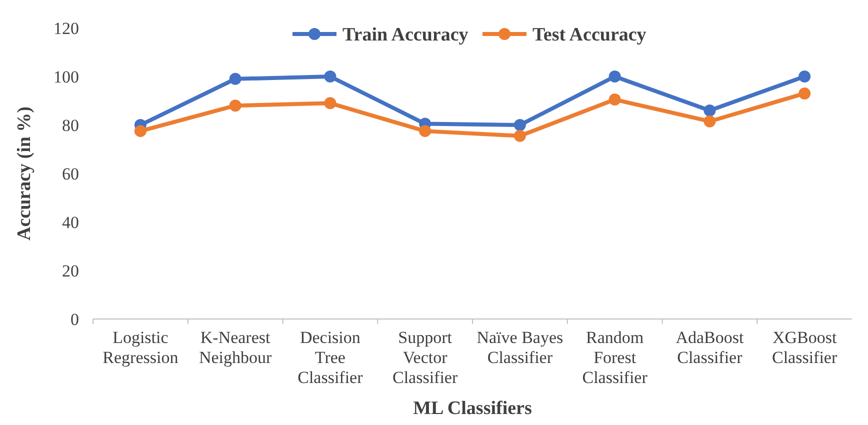 The image size is (868, 425). What do you see at coordinates (70, 222) in the screenshot?
I see `y-tick-label: 40` at bounding box center [70, 222].